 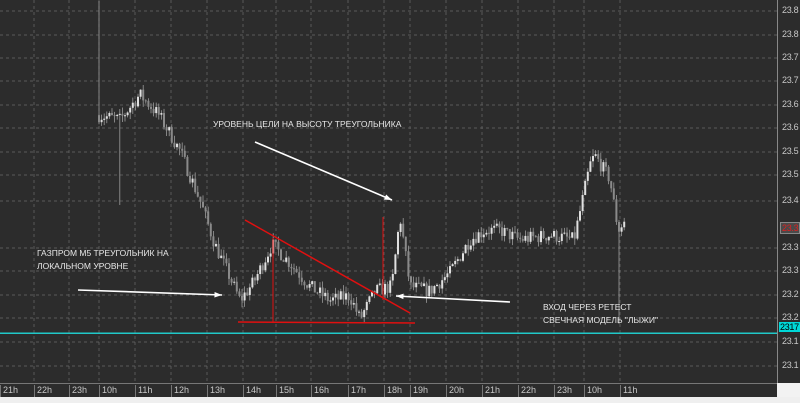 What do you see at coordinates (789, 327) in the screenshot?
I see `level-price-label: 2317` at bounding box center [789, 327].